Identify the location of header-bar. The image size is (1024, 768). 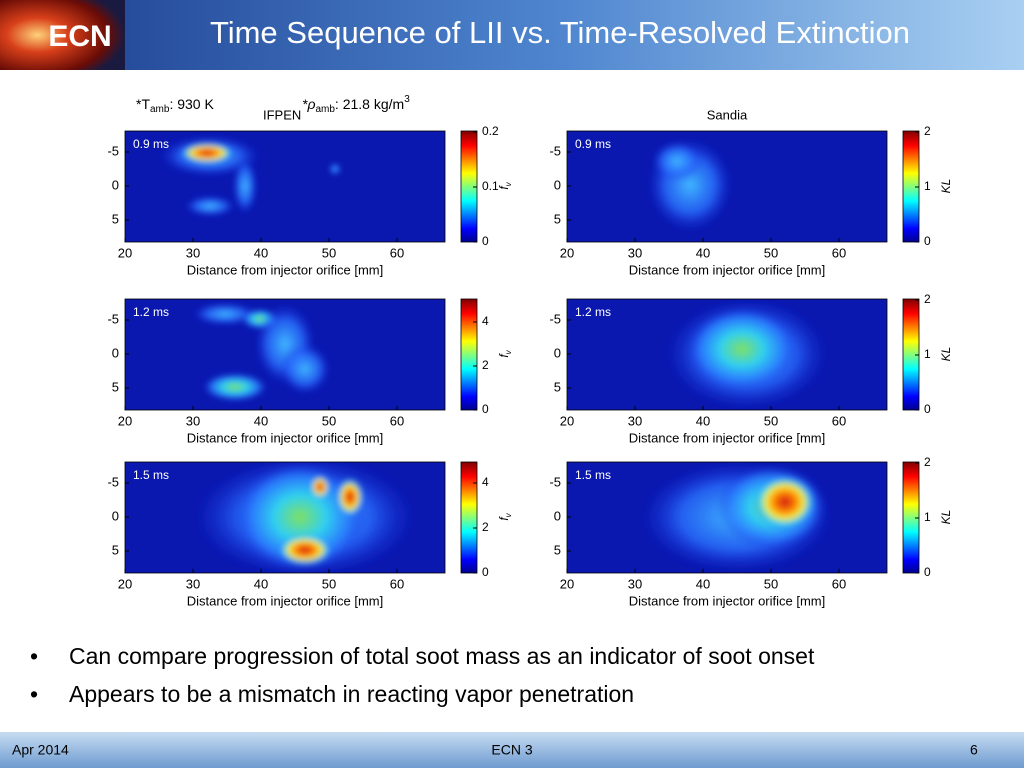
(512, 35).